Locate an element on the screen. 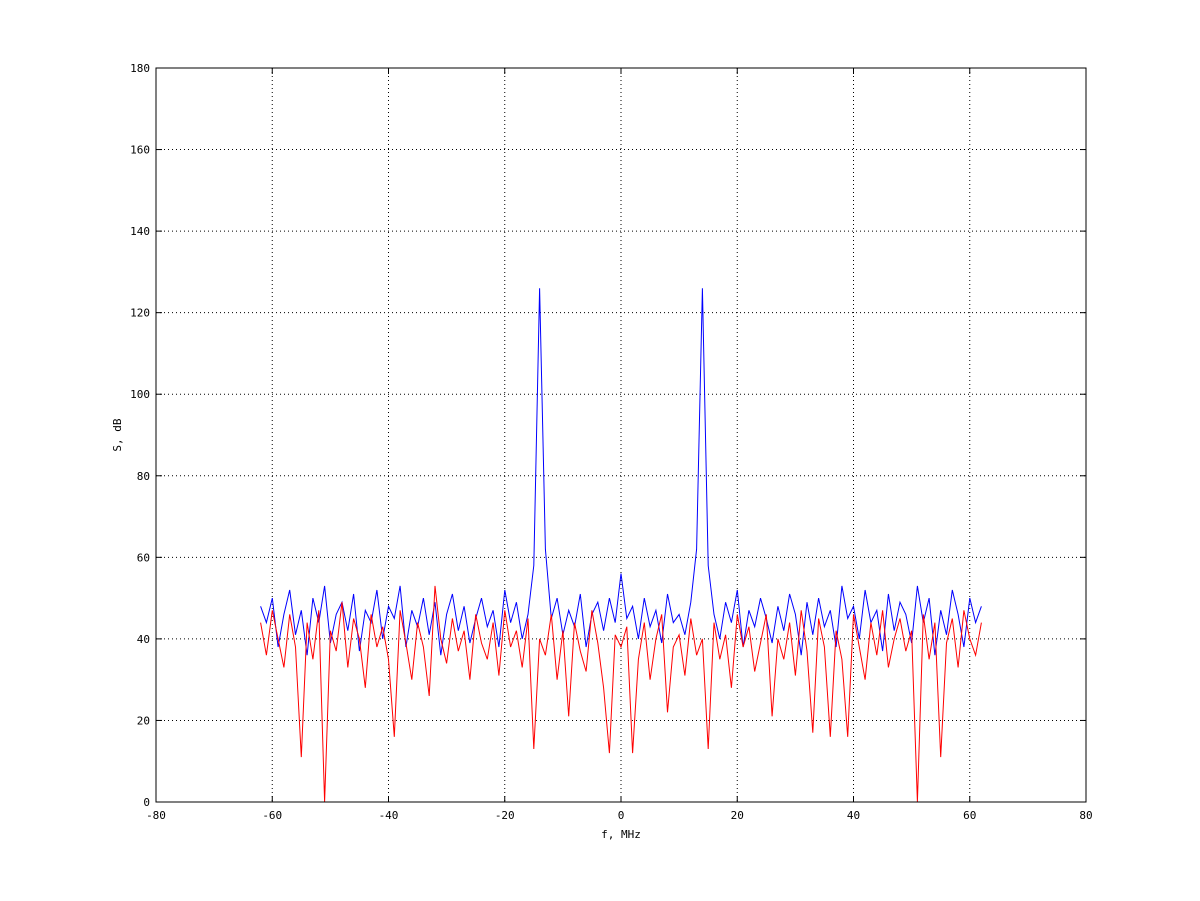  y-tick-label: 0 is located at coordinates (146, 802).